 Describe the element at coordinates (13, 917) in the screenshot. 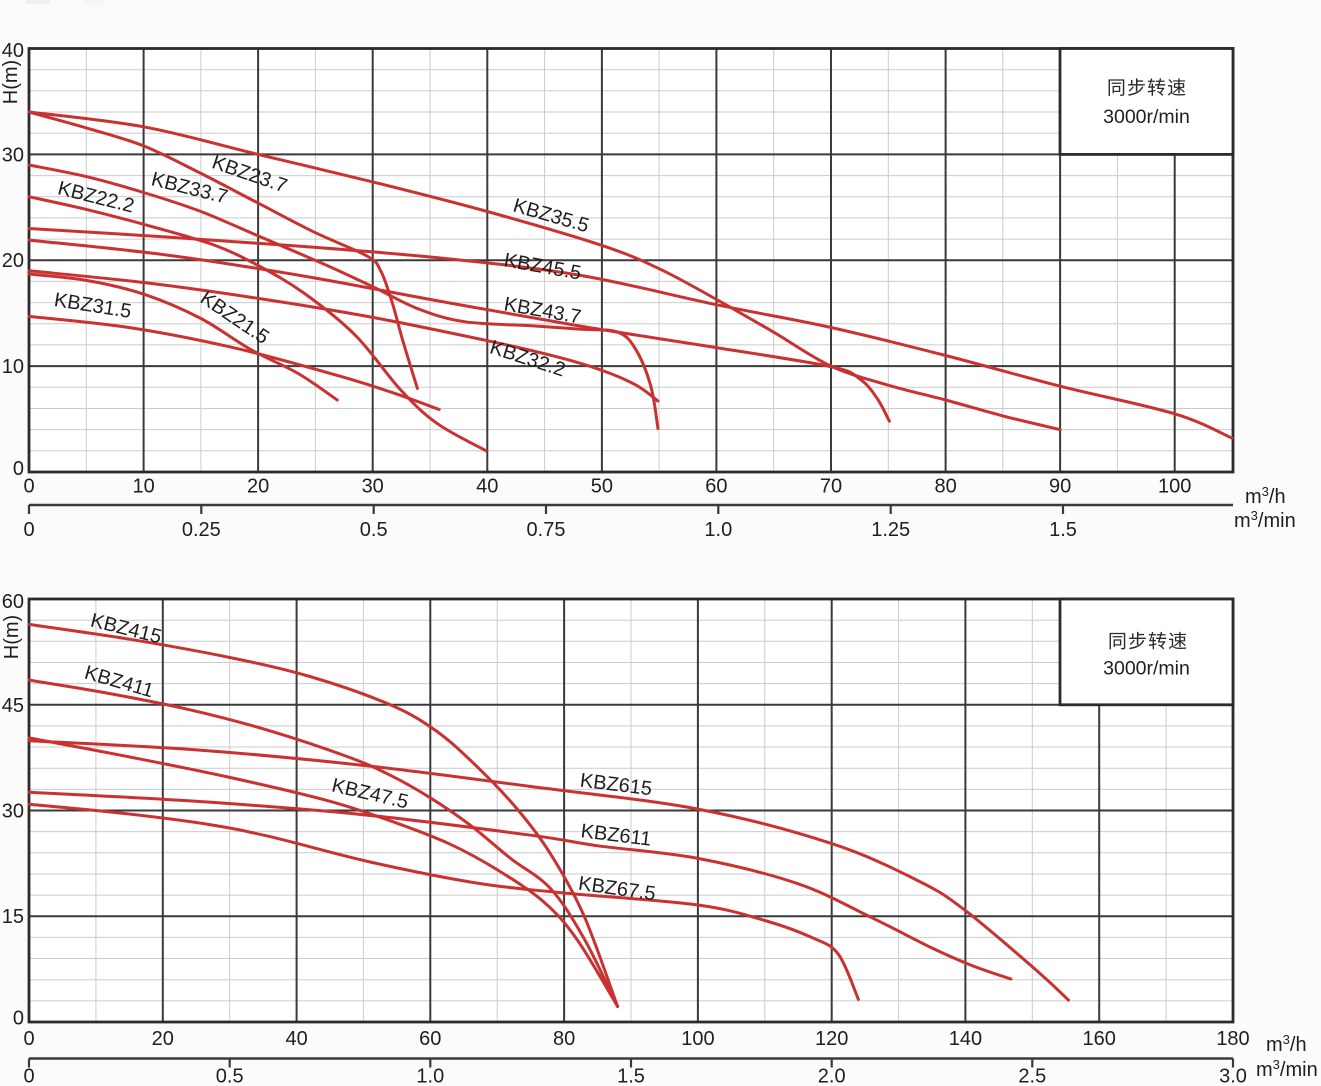

I see `svg-text: 15` at that location.